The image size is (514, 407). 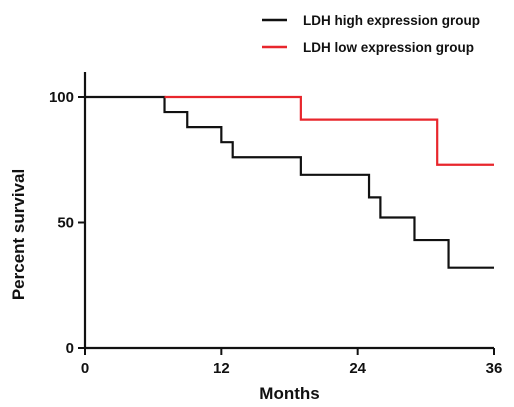 I want to click on x-tick-label: 12, so click(x=221, y=368).